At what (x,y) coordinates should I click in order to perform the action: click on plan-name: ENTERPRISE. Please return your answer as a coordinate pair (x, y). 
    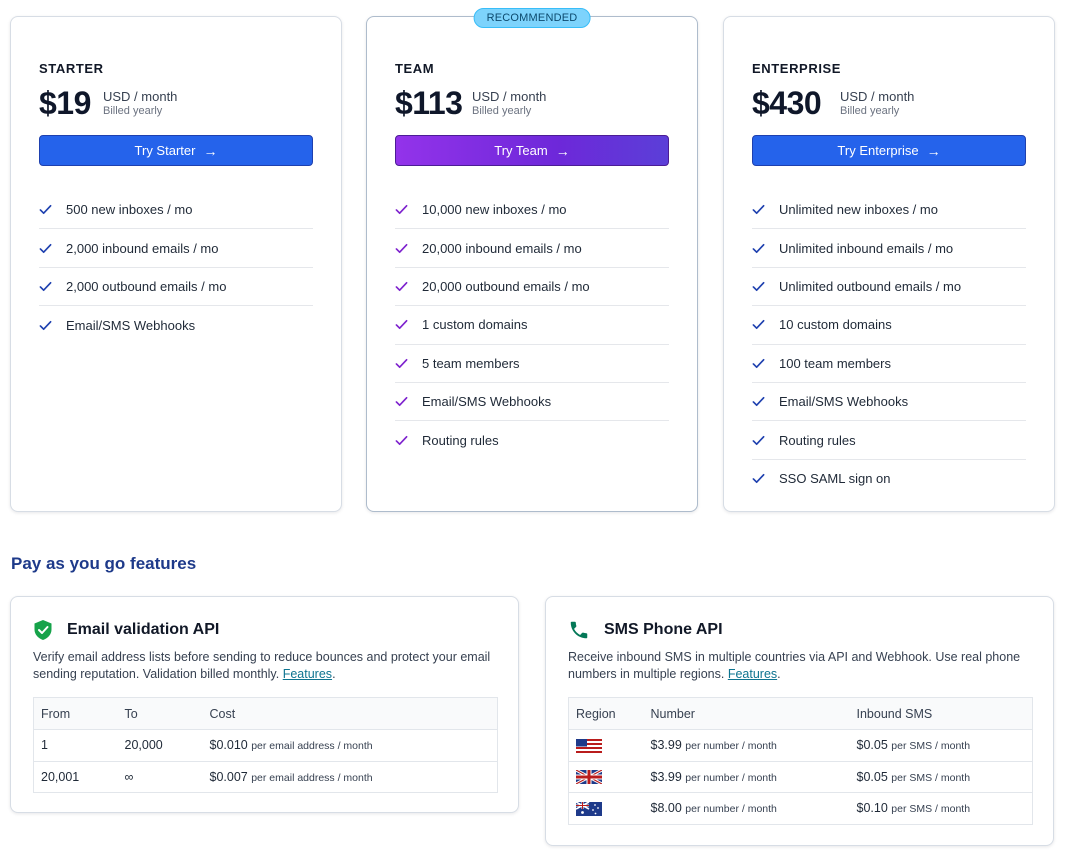
    Looking at the image, I should click on (797, 68).